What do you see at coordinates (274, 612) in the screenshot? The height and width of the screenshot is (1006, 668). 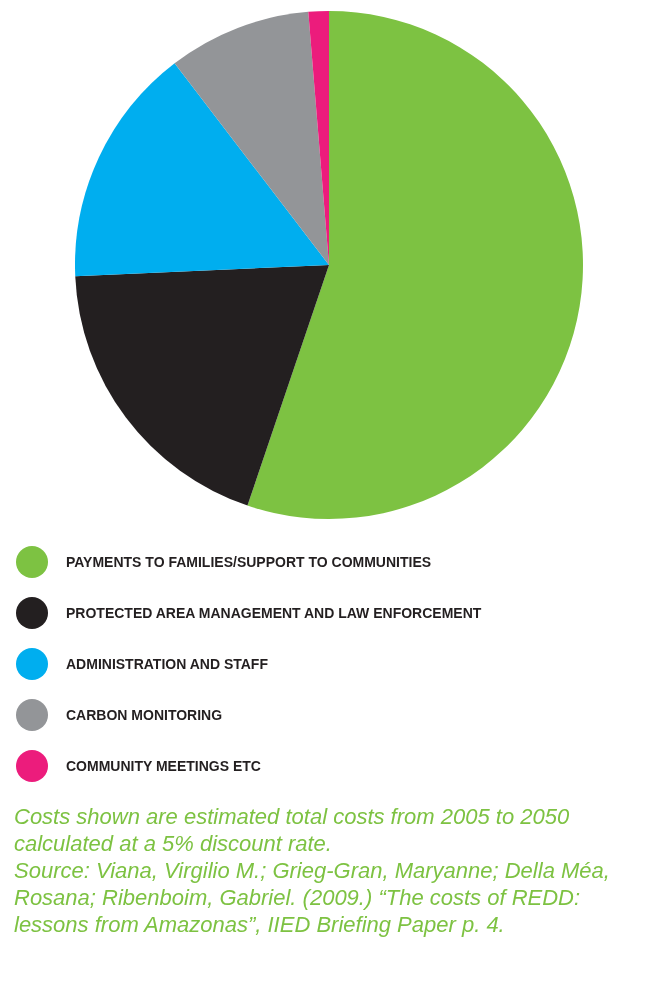 I see `legend-label: PROTECTED AREA MANAGEMENT AND LAW ENFORCEMENT` at bounding box center [274, 612].